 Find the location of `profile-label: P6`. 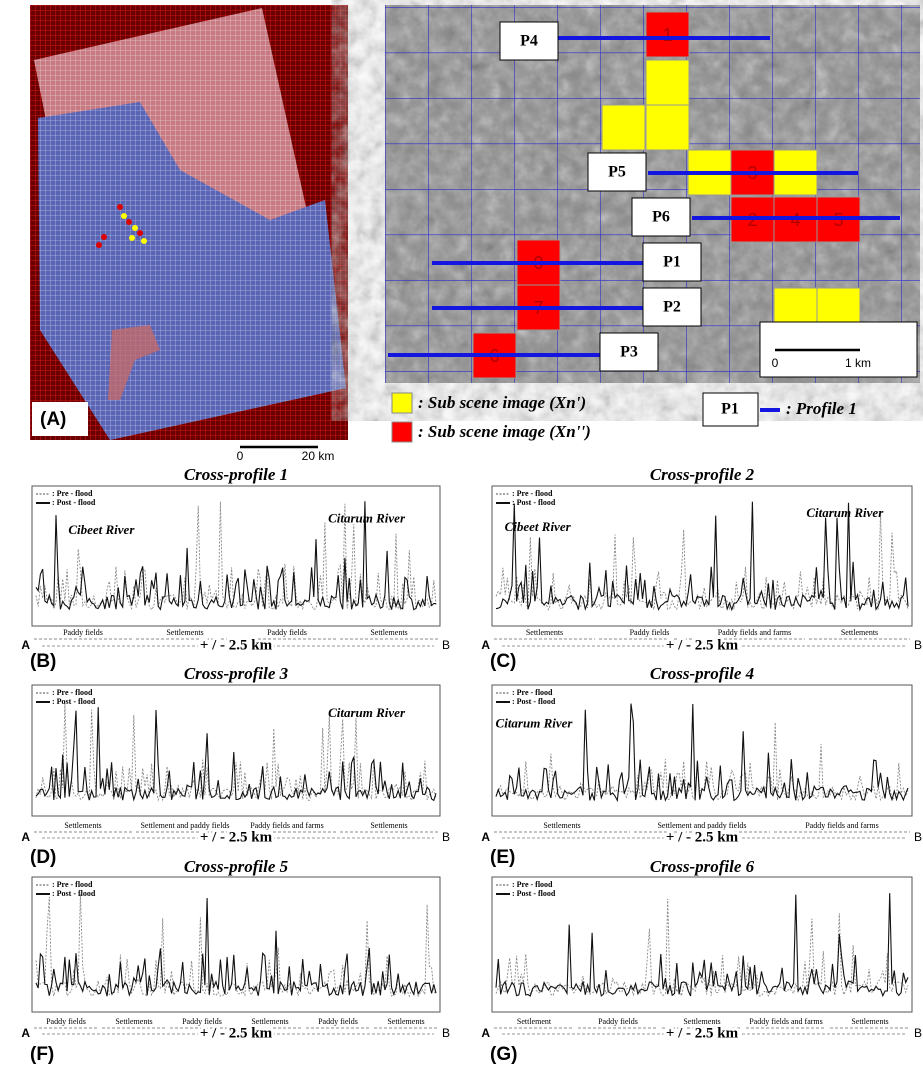

profile-label: P6 is located at coordinates (661, 217).